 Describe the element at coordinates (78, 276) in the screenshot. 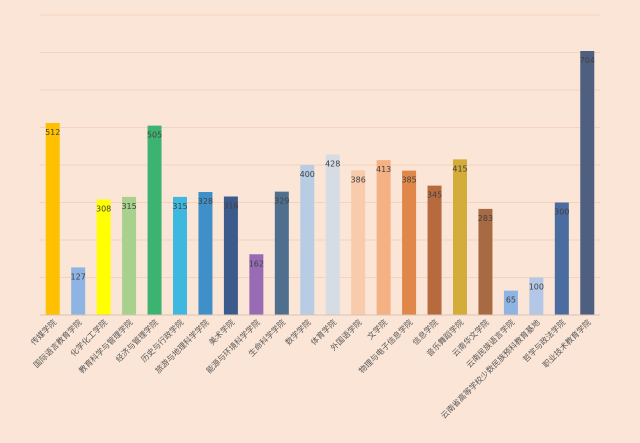

I see `bar-value-label: 127` at that location.